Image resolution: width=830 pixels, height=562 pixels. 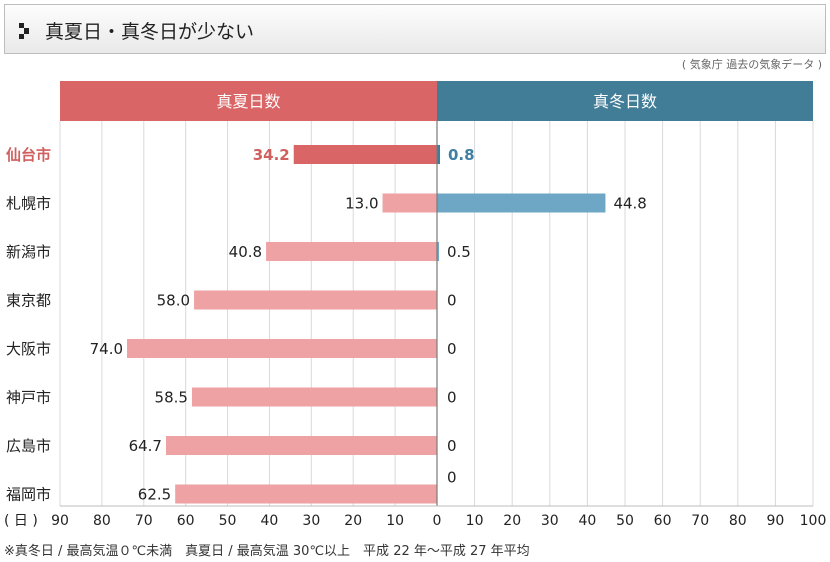 What do you see at coordinates (154, 495) in the screenshot?
I see `summer-value-label: 62.5` at bounding box center [154, 495].